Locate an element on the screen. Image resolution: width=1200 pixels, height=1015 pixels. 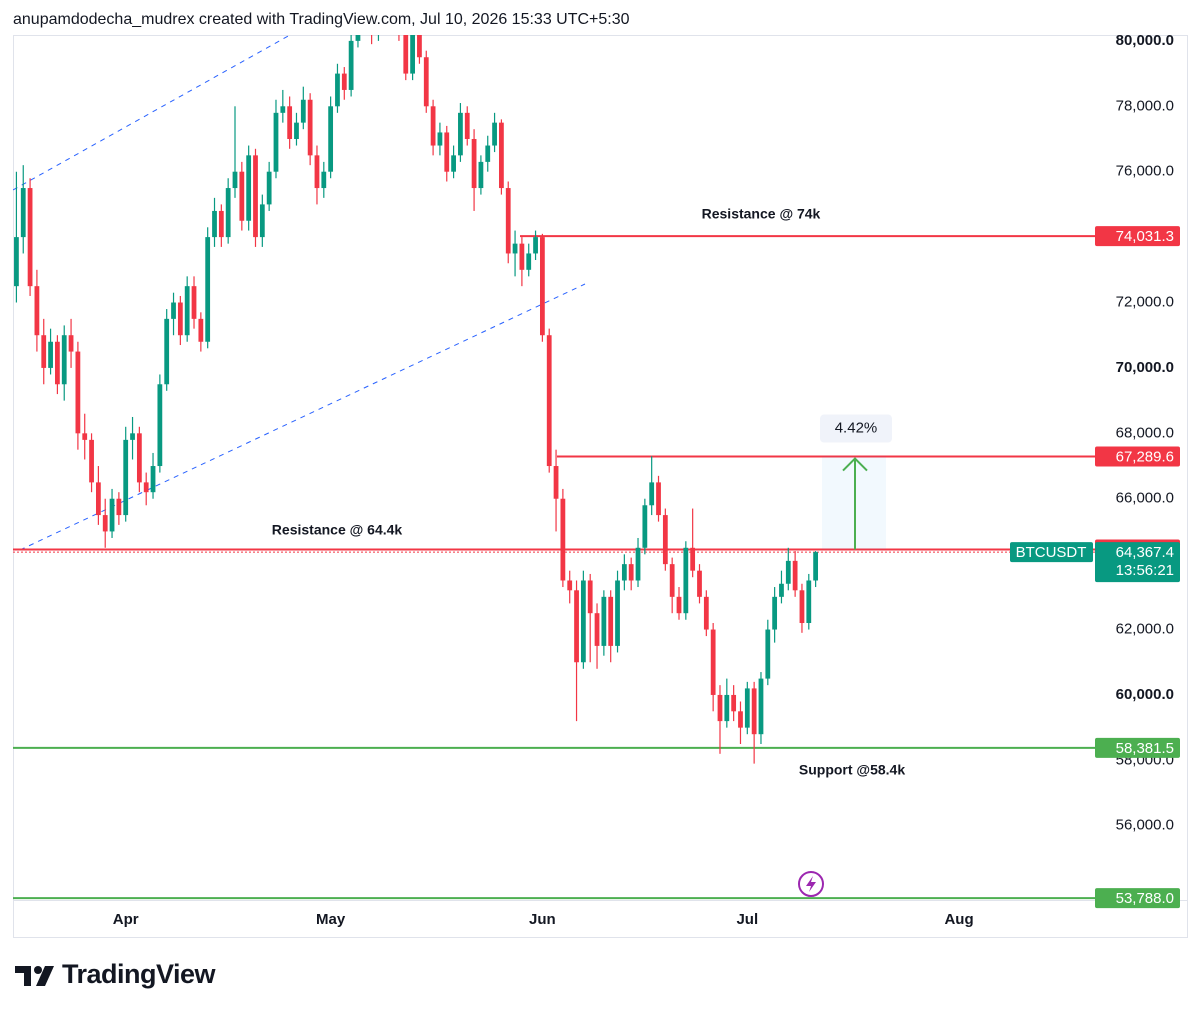
annotation: Support @58.4k is located at coordinates (852, 770).